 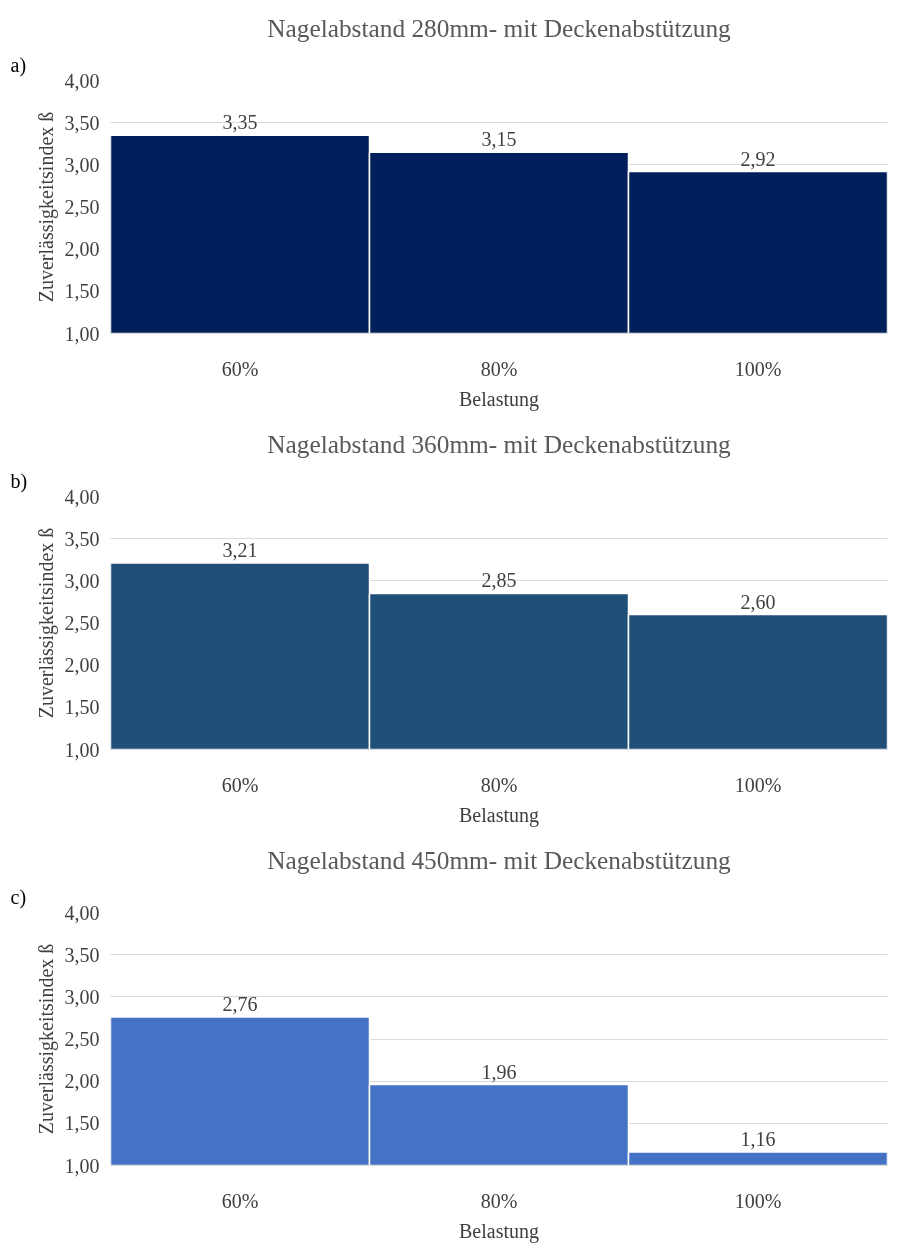 What do you see at coordinates (499, 859) in the screenshot?
I see `chart-title: Nagelabstand 450mm- mit Deckenabstützung` at bounding box center [499, 859].